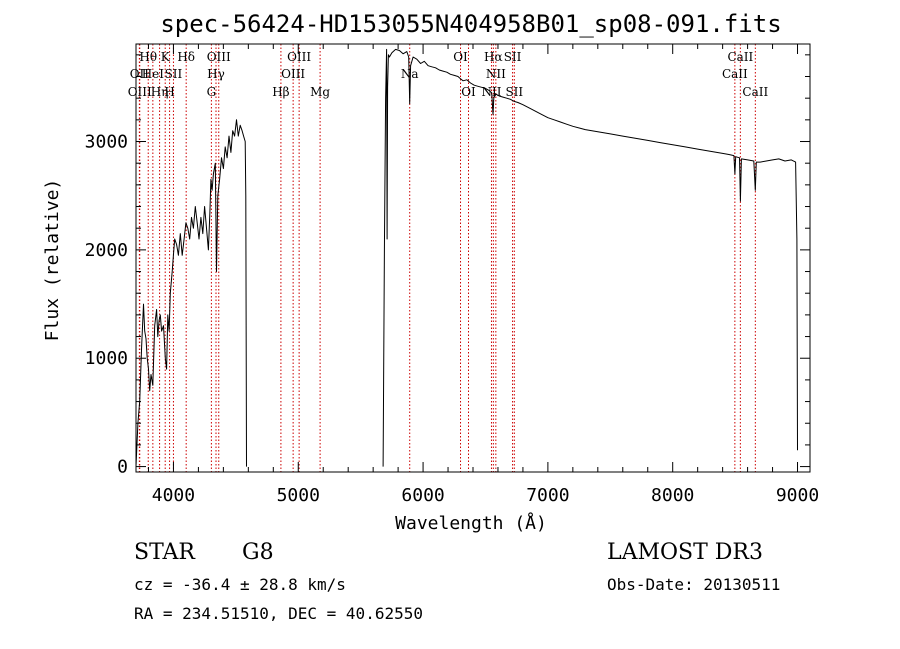  I want to click on marker-label-5: K, so click(166, 57).